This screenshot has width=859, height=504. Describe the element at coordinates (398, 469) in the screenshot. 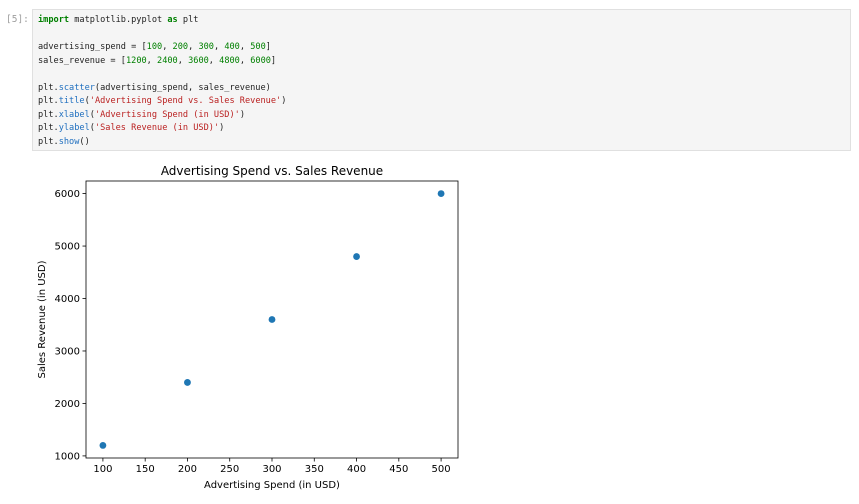

I see `x-tick-label: 450` at that location.